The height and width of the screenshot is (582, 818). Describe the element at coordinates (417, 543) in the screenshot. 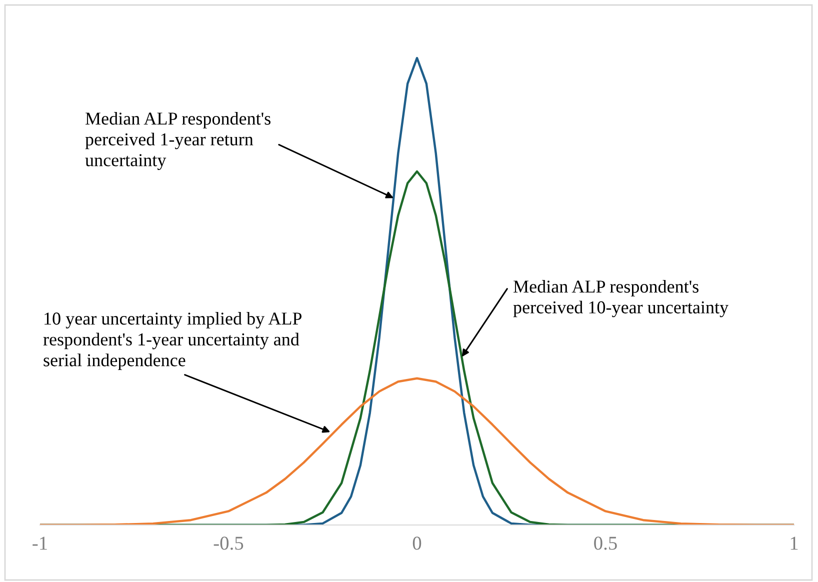

I see `x-tick-label: 0` at that location.